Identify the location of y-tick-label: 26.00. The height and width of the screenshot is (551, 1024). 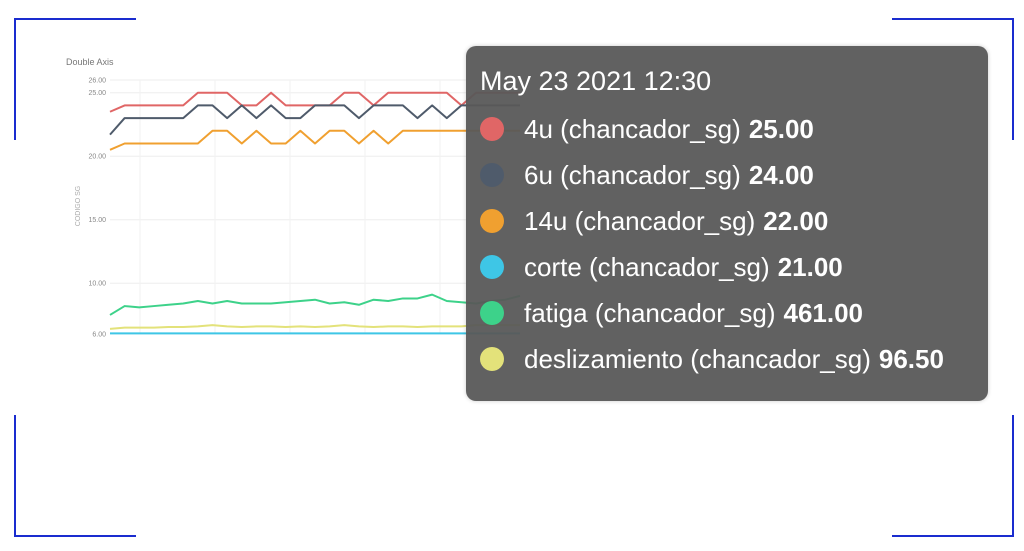
(97, 81).